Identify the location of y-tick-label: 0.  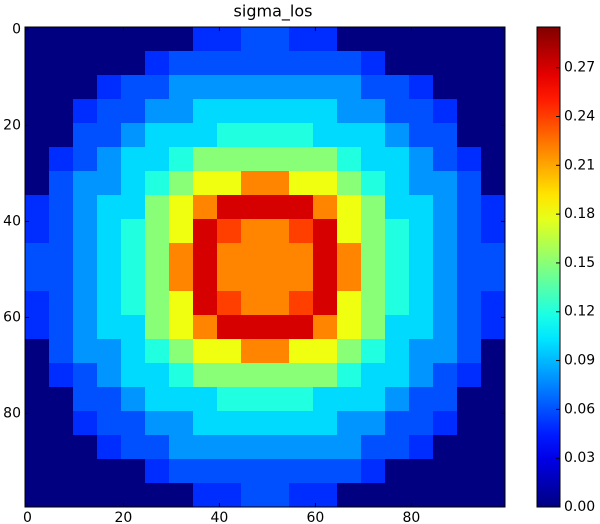
(16, 29).